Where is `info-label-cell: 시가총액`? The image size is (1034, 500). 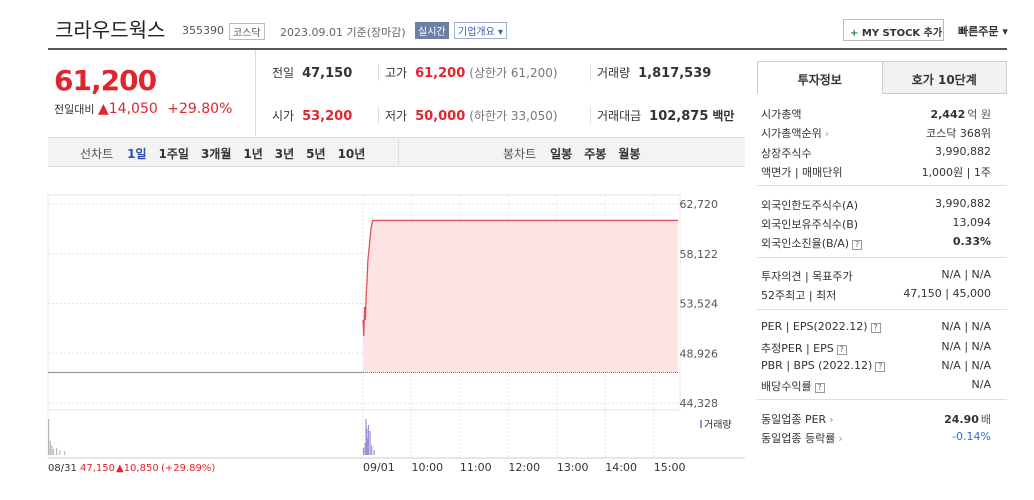
info-label-cell: 시가총액 is located at coordinates (781, 114).